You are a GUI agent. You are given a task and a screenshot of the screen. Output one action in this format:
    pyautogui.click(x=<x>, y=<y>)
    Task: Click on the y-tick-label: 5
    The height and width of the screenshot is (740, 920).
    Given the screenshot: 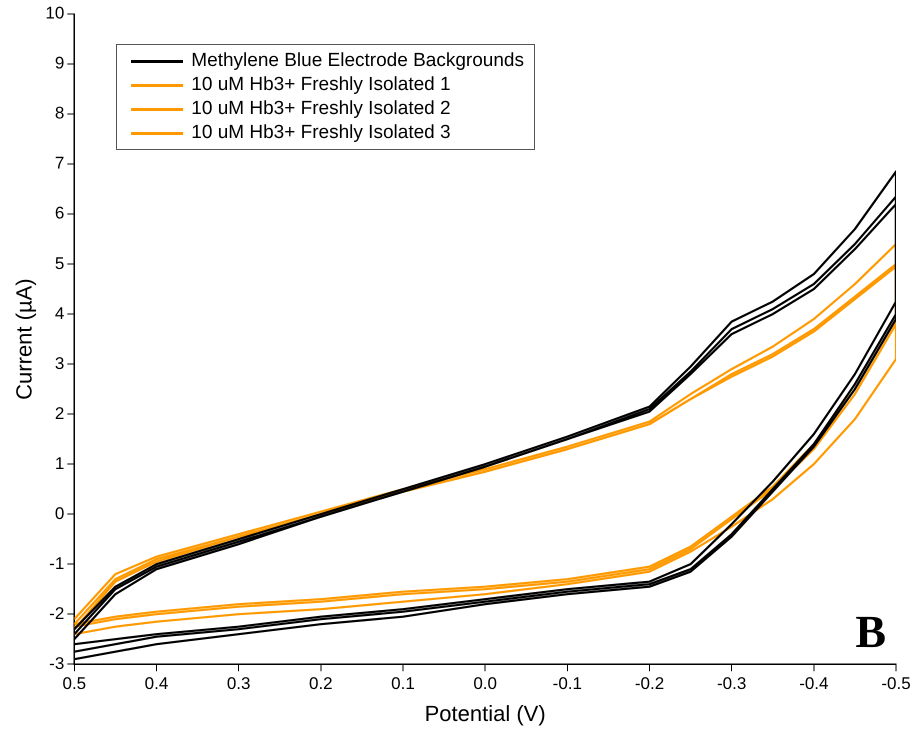 What is the action you would take?
    pyautogui.click(x=59, y=263)
    